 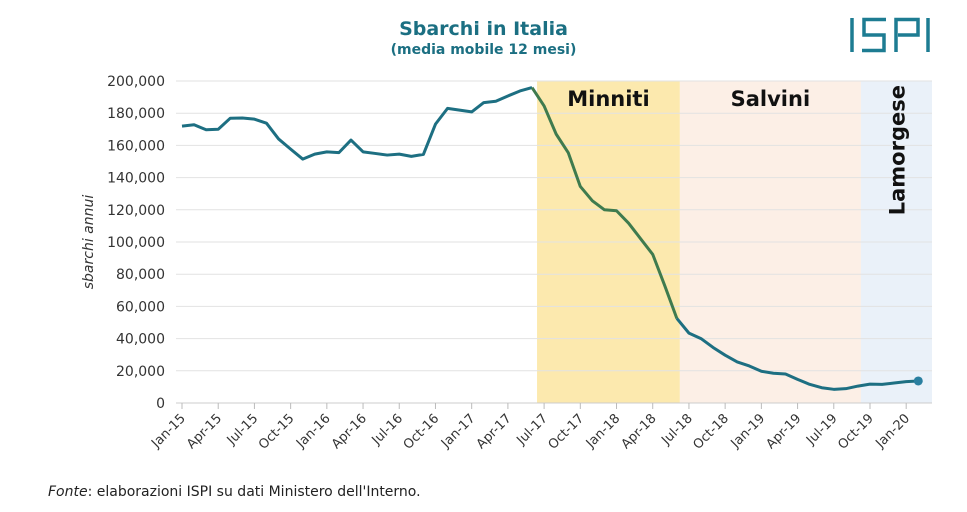 What do you see at coordinates (771, 99) in the screenshot?
I see `band-label: Salvini` at bounding box center [771, 99].